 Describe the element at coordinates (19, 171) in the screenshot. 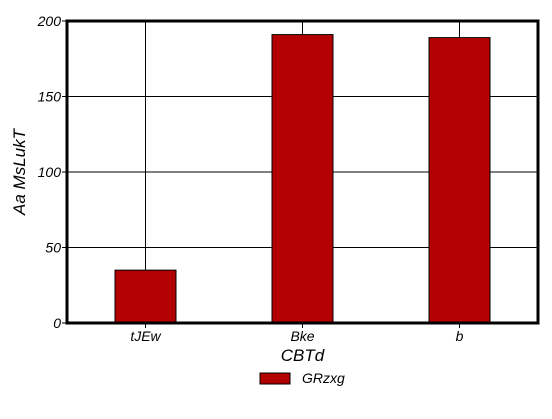

I see `y-axis-label: Aa MsLukT` at that location.